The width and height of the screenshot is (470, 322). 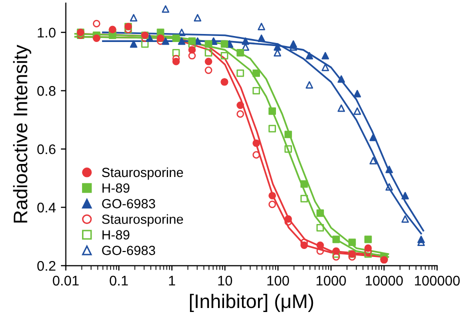 I want to click on x-tick-label: 1, so click(x=172, y=281).